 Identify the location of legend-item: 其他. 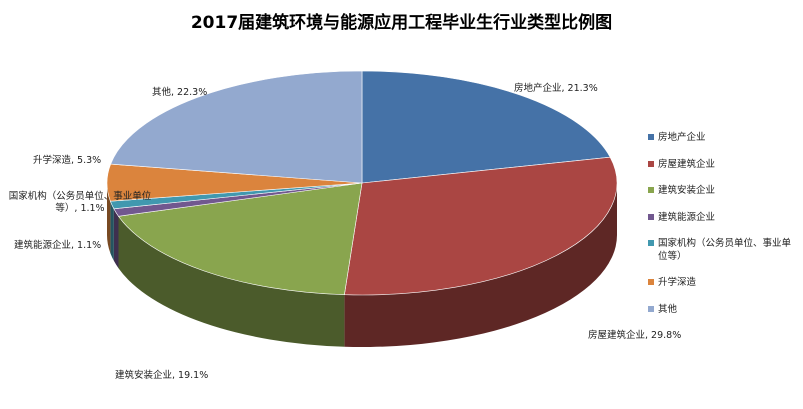
(723, 309).